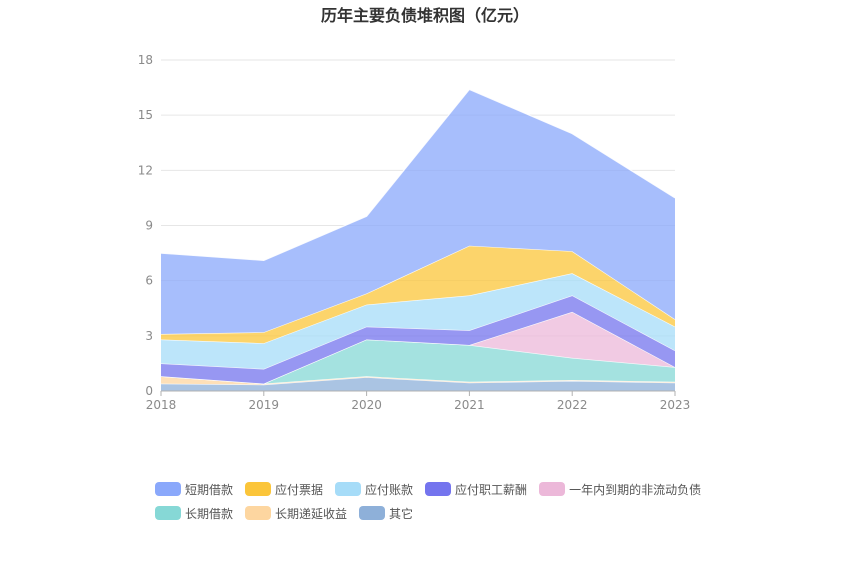 The height and width of the screenshot is (574, 850). I want to click on legend-label: 长期借款, so click(209, 513).